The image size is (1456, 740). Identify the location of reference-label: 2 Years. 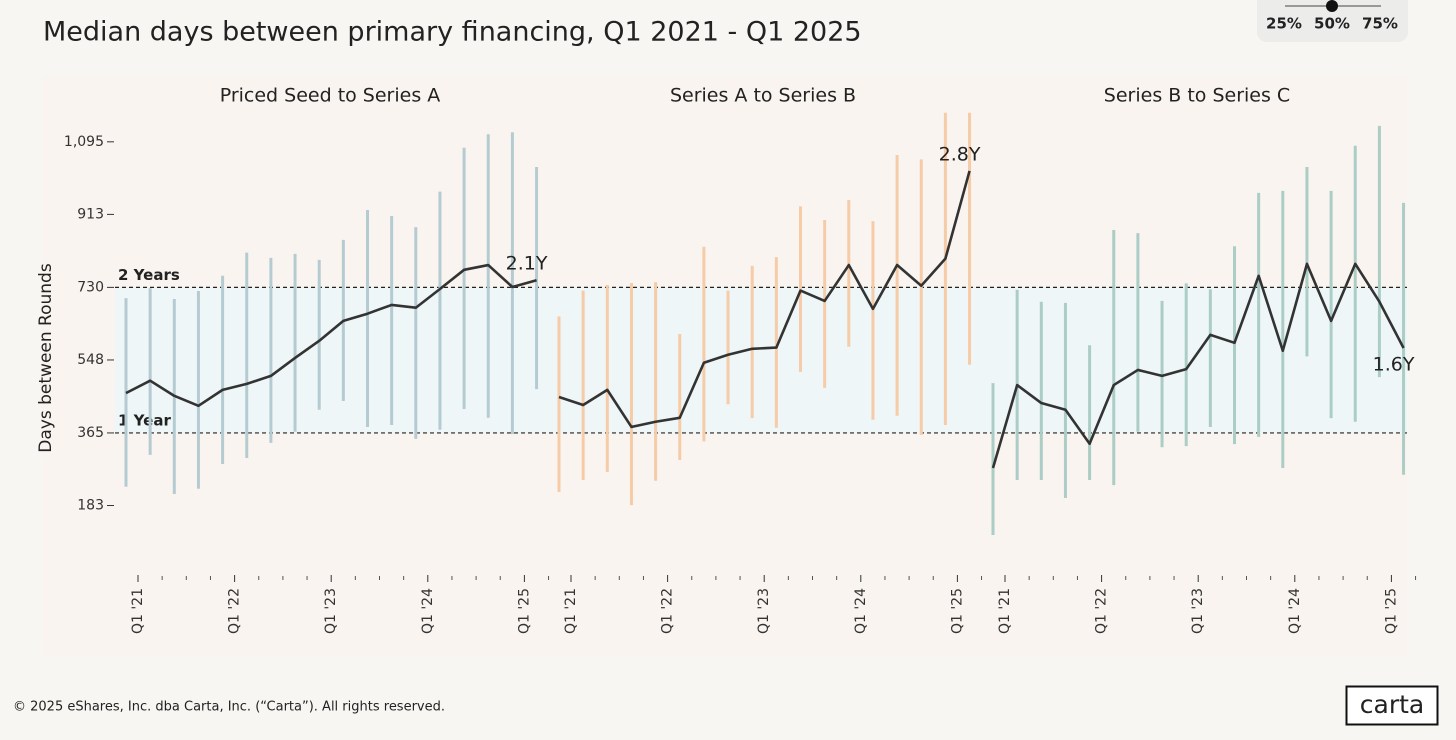
(149, 275).